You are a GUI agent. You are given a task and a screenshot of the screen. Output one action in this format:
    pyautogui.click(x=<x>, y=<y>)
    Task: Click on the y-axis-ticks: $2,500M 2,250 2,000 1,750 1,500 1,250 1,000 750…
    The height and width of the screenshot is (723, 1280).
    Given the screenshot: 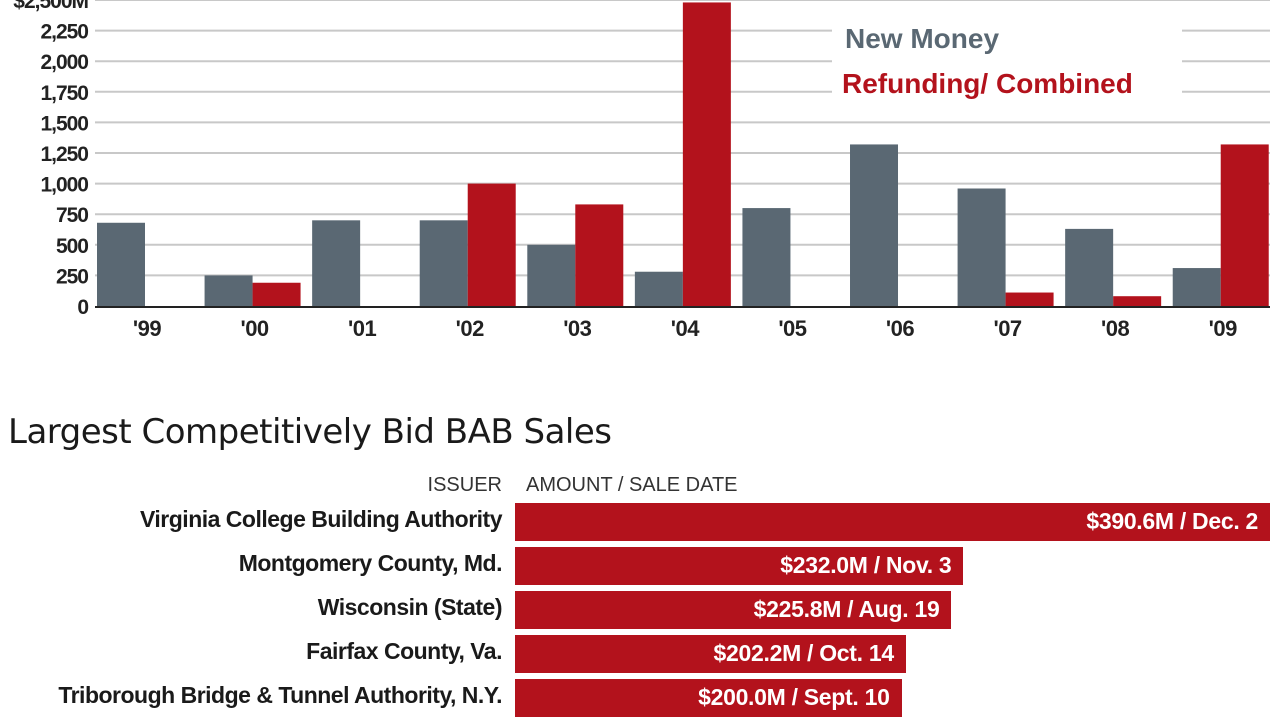 What is the action you would take?
    pyautogui.click(x=51, y=159)
    